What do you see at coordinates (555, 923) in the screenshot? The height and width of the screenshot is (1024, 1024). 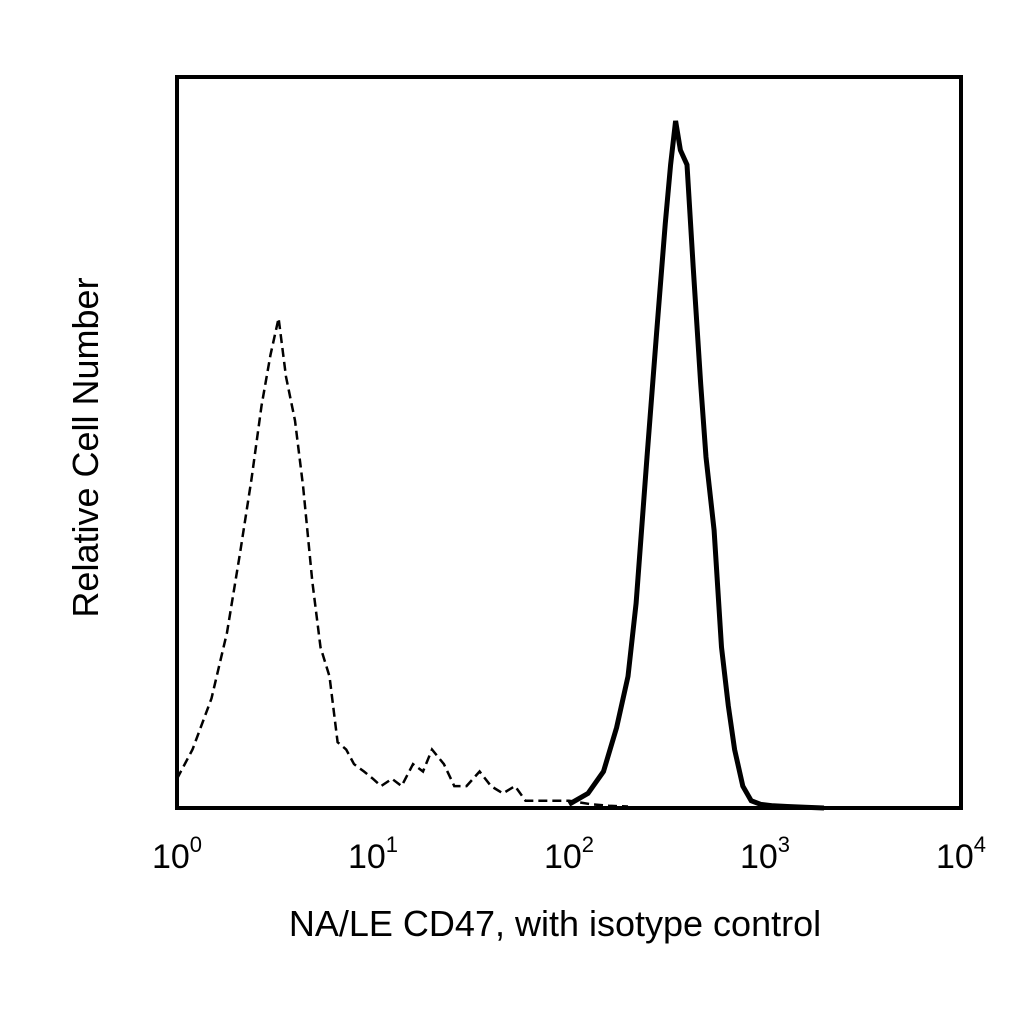 I see `x-axis-title: NA/LE CD47, with isotype control` at bounding box center [555, 923].